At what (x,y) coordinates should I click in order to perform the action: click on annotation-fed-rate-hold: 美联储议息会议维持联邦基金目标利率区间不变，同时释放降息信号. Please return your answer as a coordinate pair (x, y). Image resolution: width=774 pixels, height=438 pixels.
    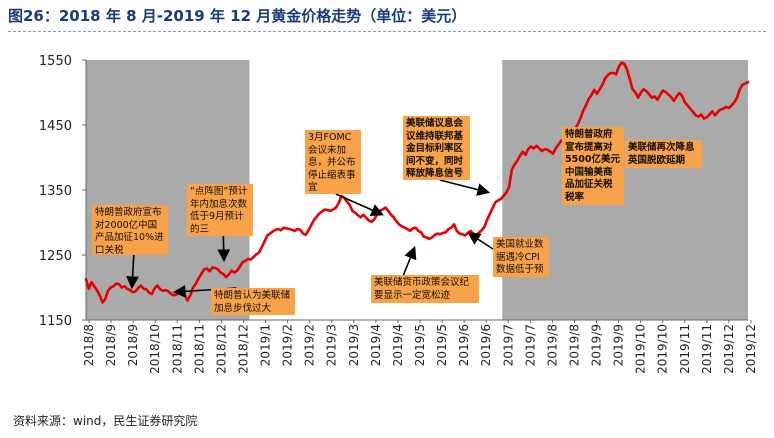
    Looking at the image, I should click on (436, 148).